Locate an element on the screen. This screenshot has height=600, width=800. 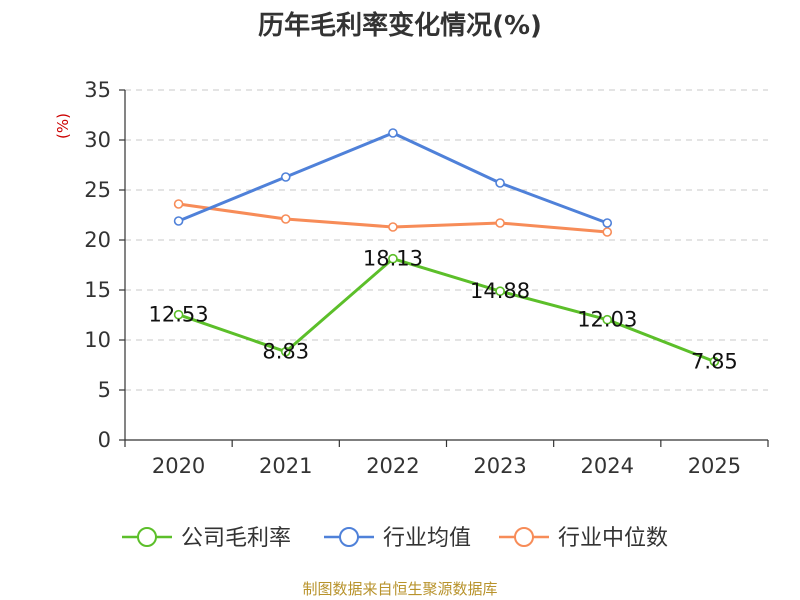
x-tick-label: 2023 is located at coordinates (499, 466).